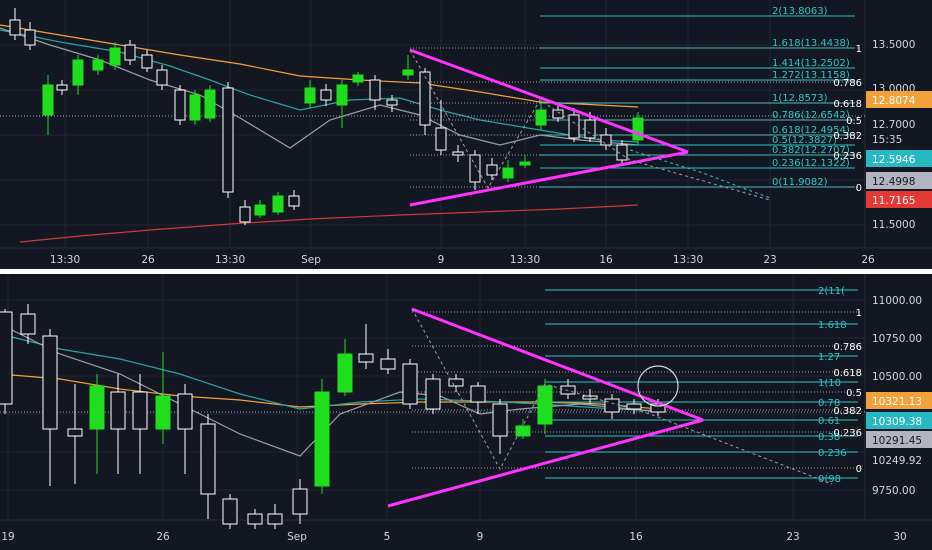  I want to click on bottom-price-badge-text: 10321.13, so click(897, 402).